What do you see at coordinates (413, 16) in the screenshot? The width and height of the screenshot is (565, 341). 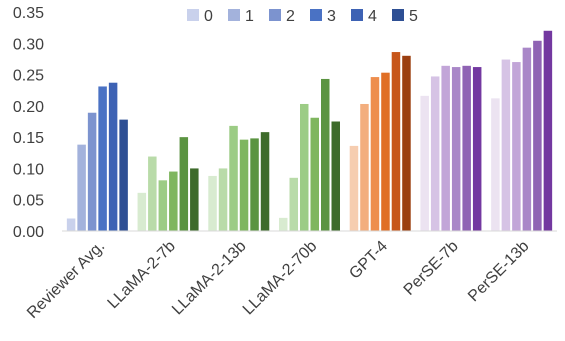 I see `legend-label: 5` at bounding box center [413, 16].